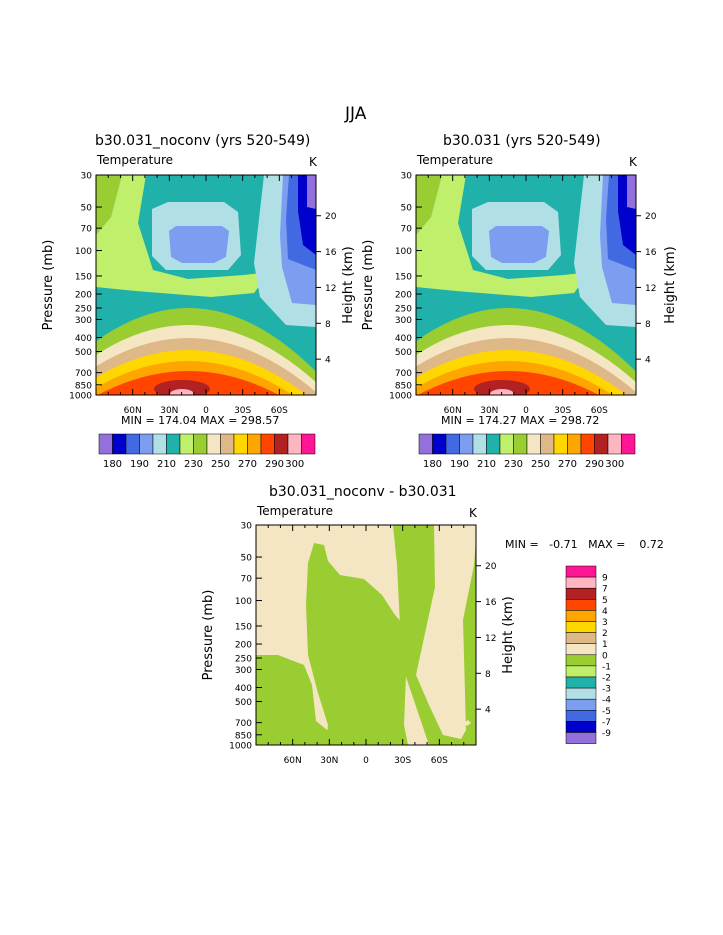 The height and width of the screenshot is (935, 723). What do you see at coordinates (363, 492) in the screenshot?
I see `panel3-title: b30.031_noconv - b30.031` at bounding box center [363, 492].